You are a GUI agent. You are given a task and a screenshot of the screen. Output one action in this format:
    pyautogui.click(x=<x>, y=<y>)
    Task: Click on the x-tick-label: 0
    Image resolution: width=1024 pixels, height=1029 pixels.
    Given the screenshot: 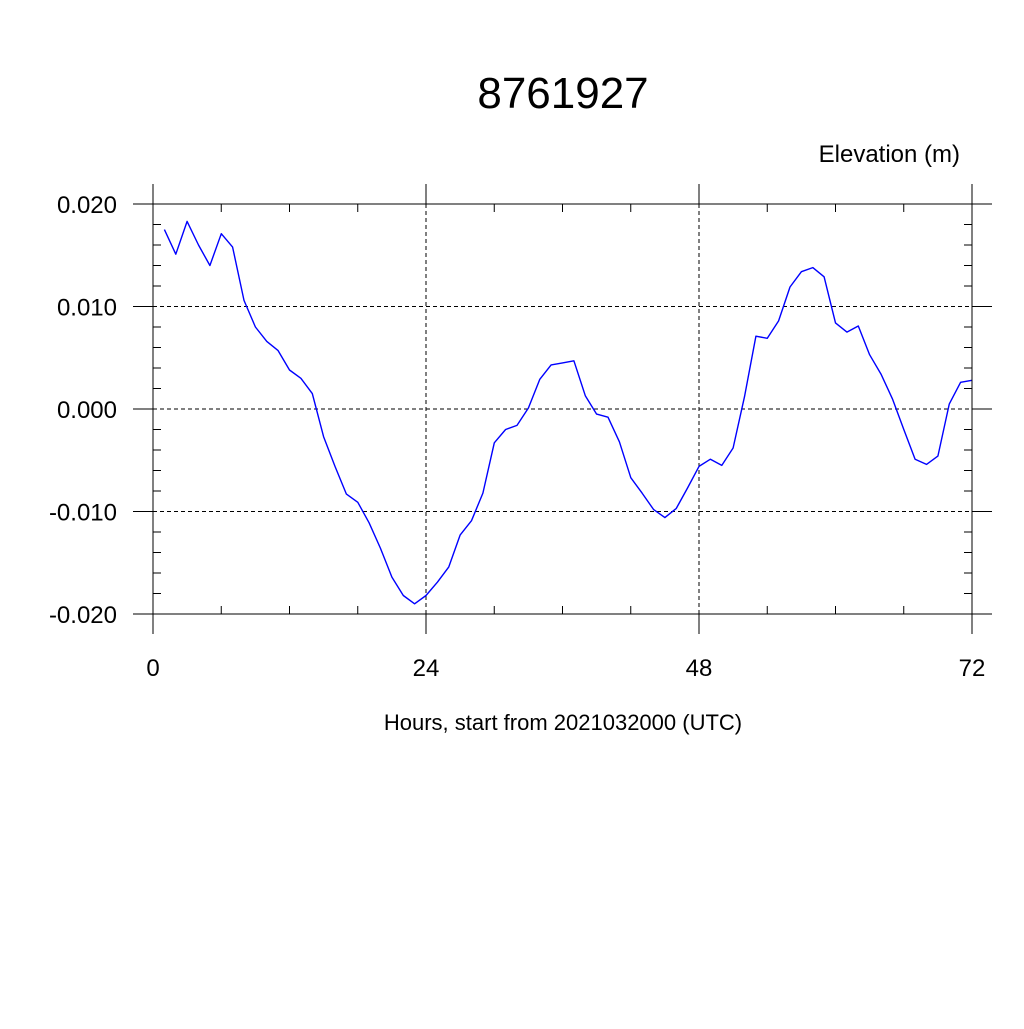 What is the action you would take?
    pyautogui.click(x=152, y=668)
    